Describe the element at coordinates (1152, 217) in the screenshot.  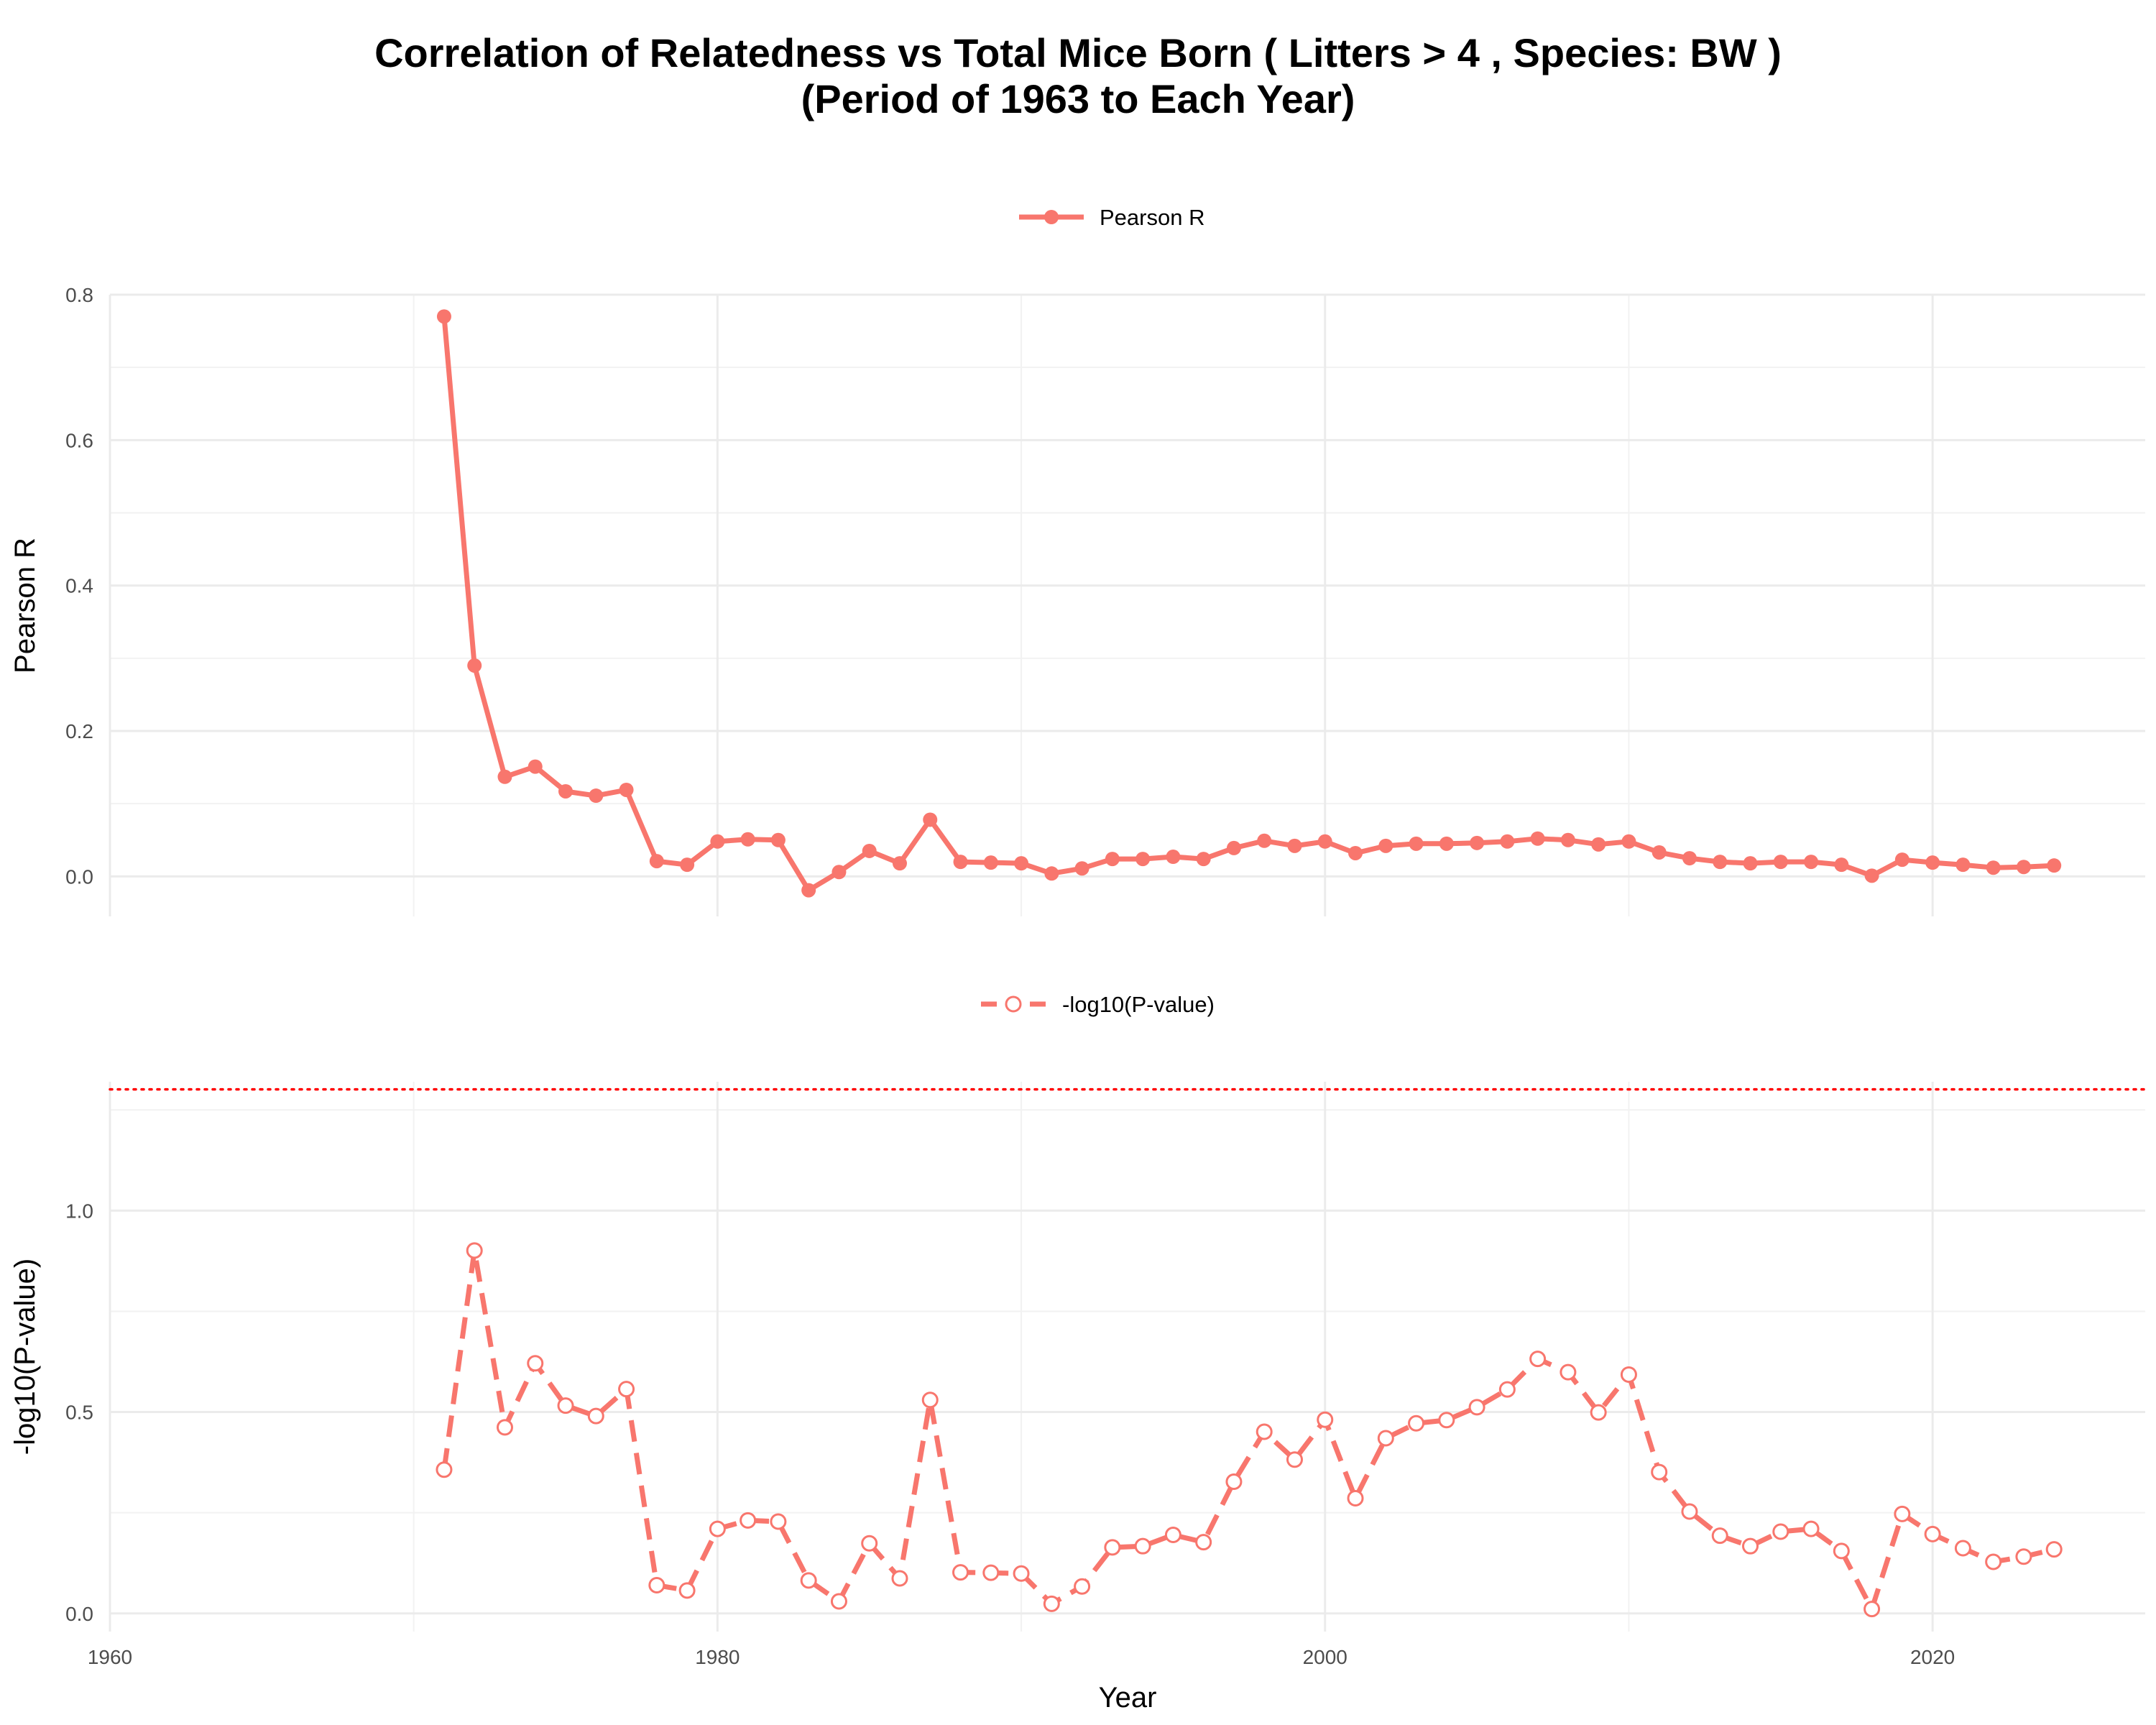
I see `legend-label: Pearson R` at that location.